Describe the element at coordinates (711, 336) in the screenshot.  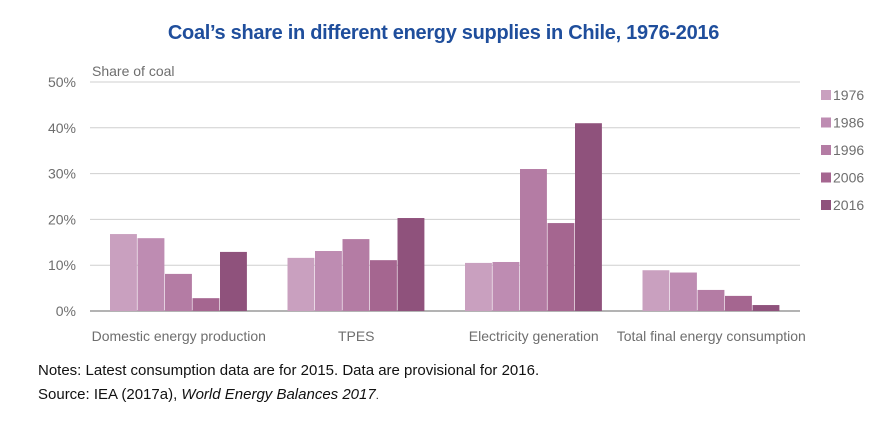
I see `x-tick-label: Total final energy consumption` at that location.